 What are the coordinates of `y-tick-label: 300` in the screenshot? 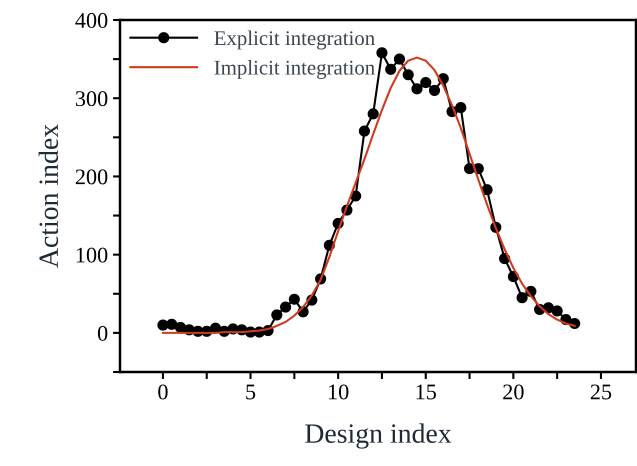 It's located at (92, 98).